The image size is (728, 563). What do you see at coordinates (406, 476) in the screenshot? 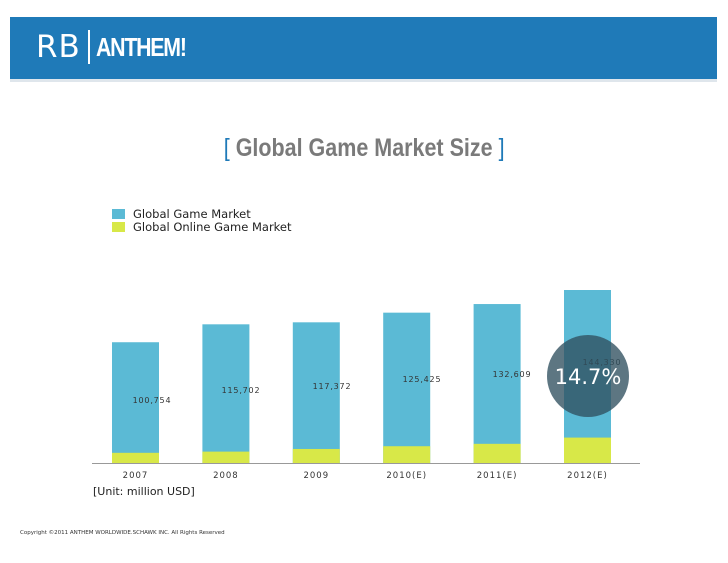
I see `x-tick-label-3: 2010(E)` at bounding box center [406, 476].